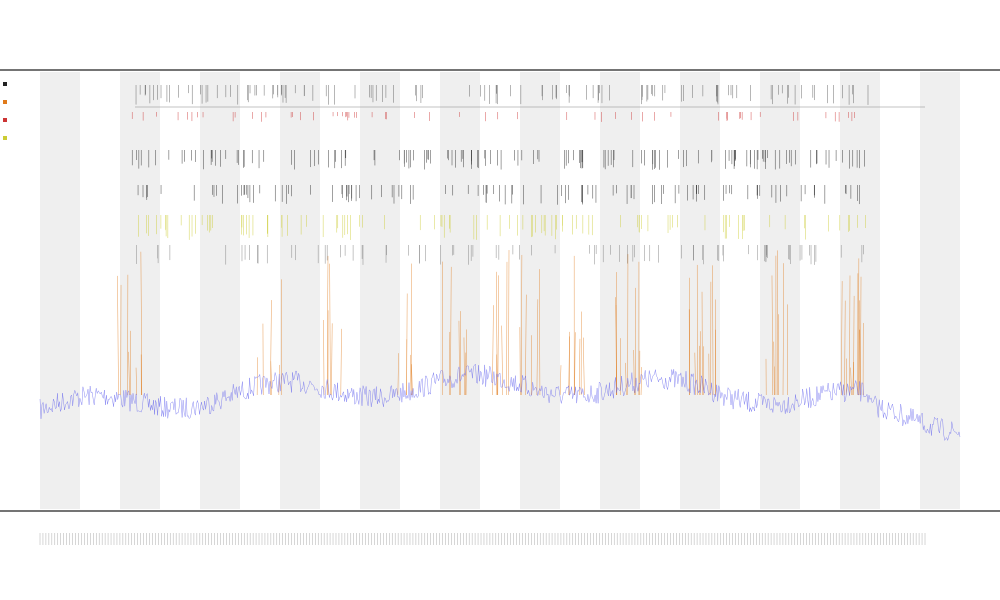 The height and width of the screenshot is (600, 1000). I want to click on legend, so click(5, 111).